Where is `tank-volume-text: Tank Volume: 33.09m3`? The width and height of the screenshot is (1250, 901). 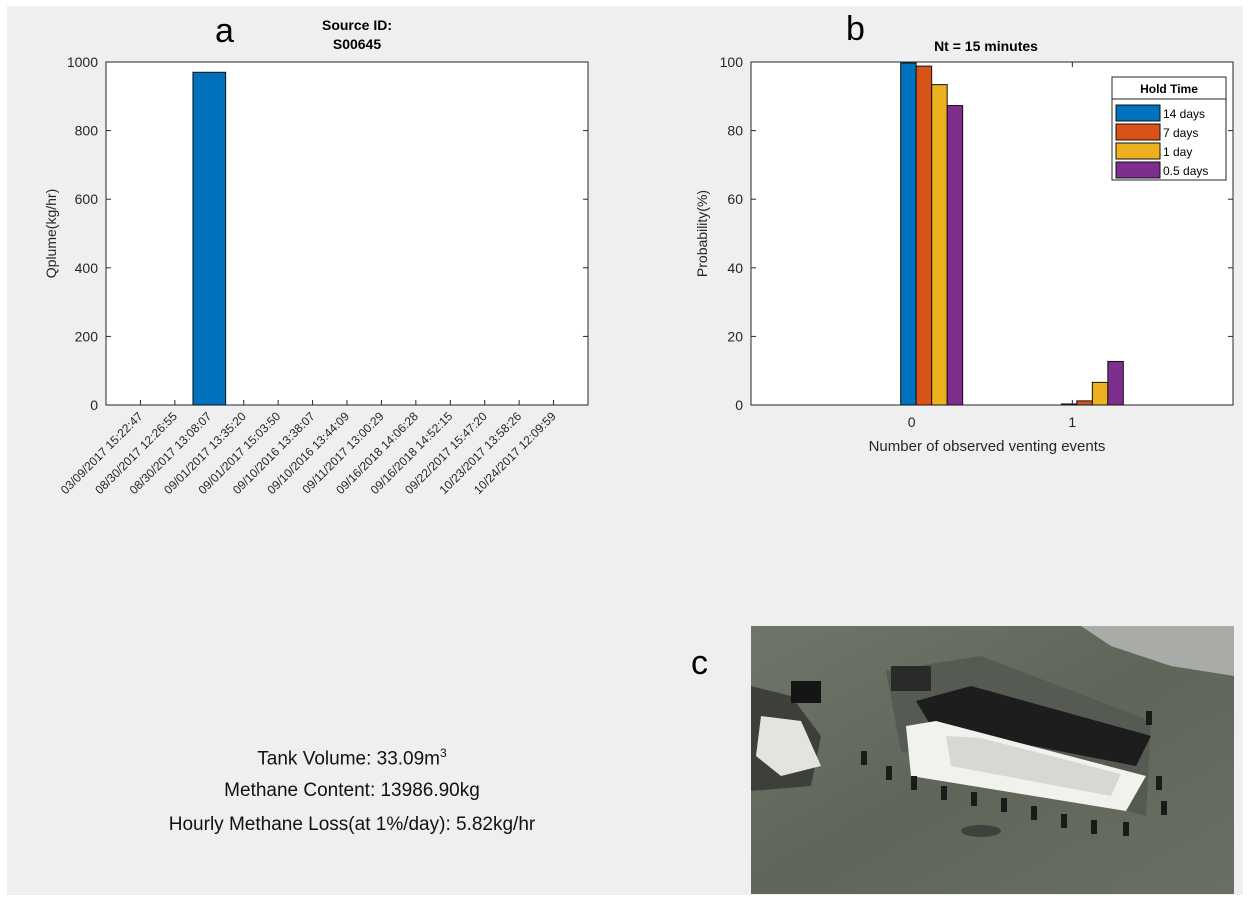 tank-volume-text: Tank Volume: 33.09m3 is located at coordinates (352, 758).